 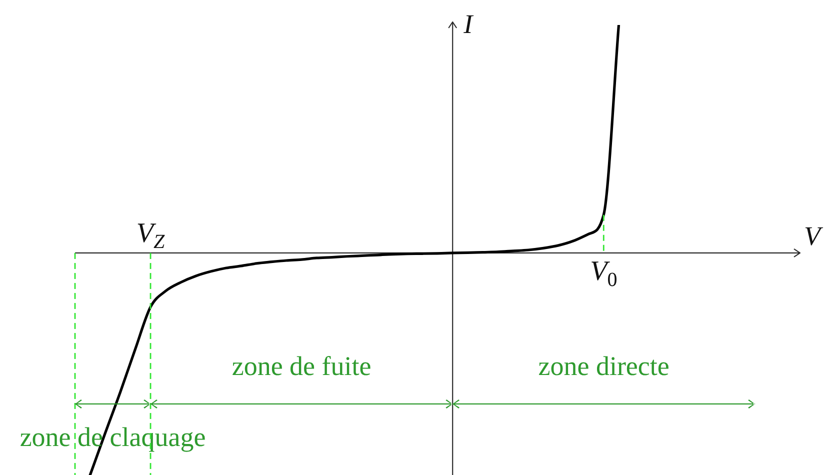 I want to click on annotation: zone directe, so click(x=604, y=365).